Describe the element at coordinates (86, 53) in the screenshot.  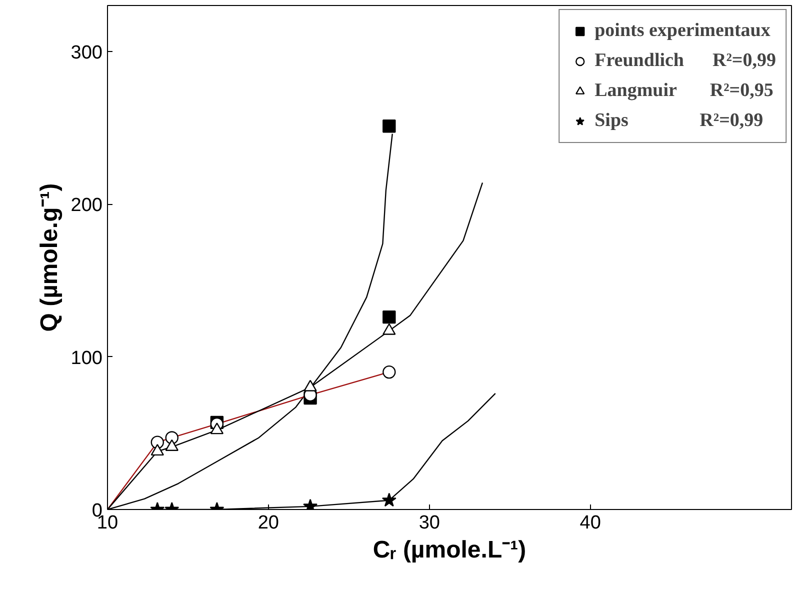
I see `y-tick-label: 300` at that location.